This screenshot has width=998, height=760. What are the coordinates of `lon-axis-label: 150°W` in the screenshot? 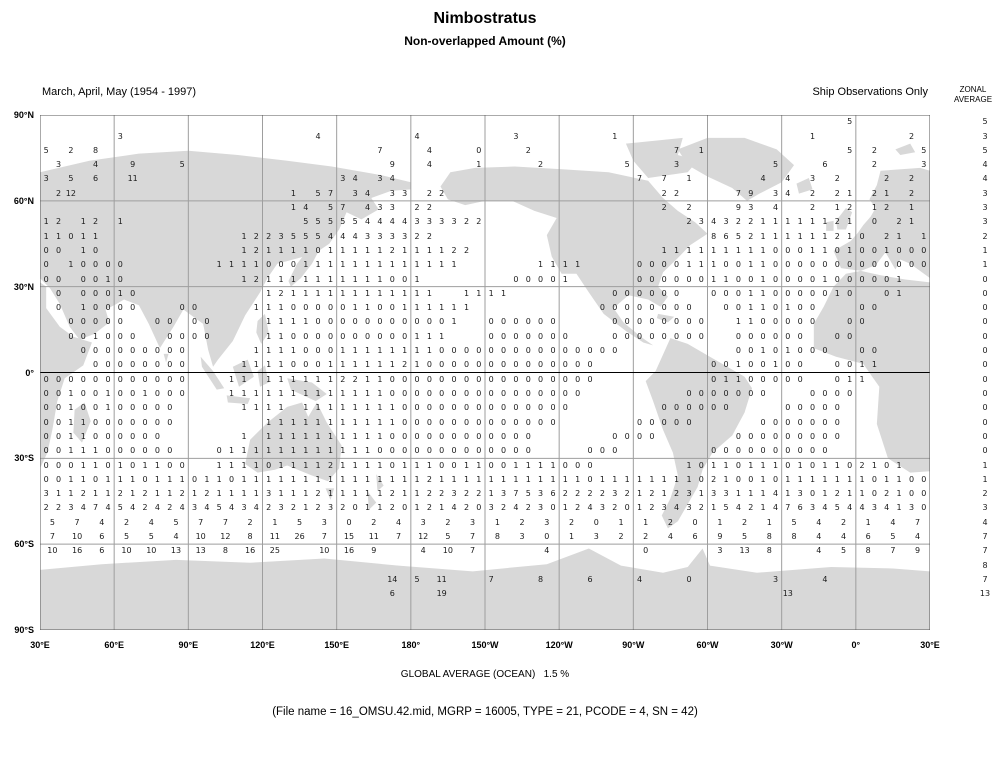 It's located at (485, 645).